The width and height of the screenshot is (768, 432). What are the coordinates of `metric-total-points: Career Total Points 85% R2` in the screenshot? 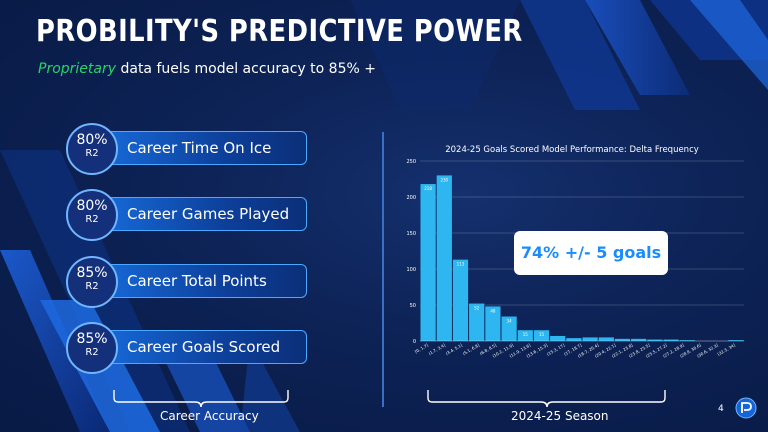 It's located at (186, 282).